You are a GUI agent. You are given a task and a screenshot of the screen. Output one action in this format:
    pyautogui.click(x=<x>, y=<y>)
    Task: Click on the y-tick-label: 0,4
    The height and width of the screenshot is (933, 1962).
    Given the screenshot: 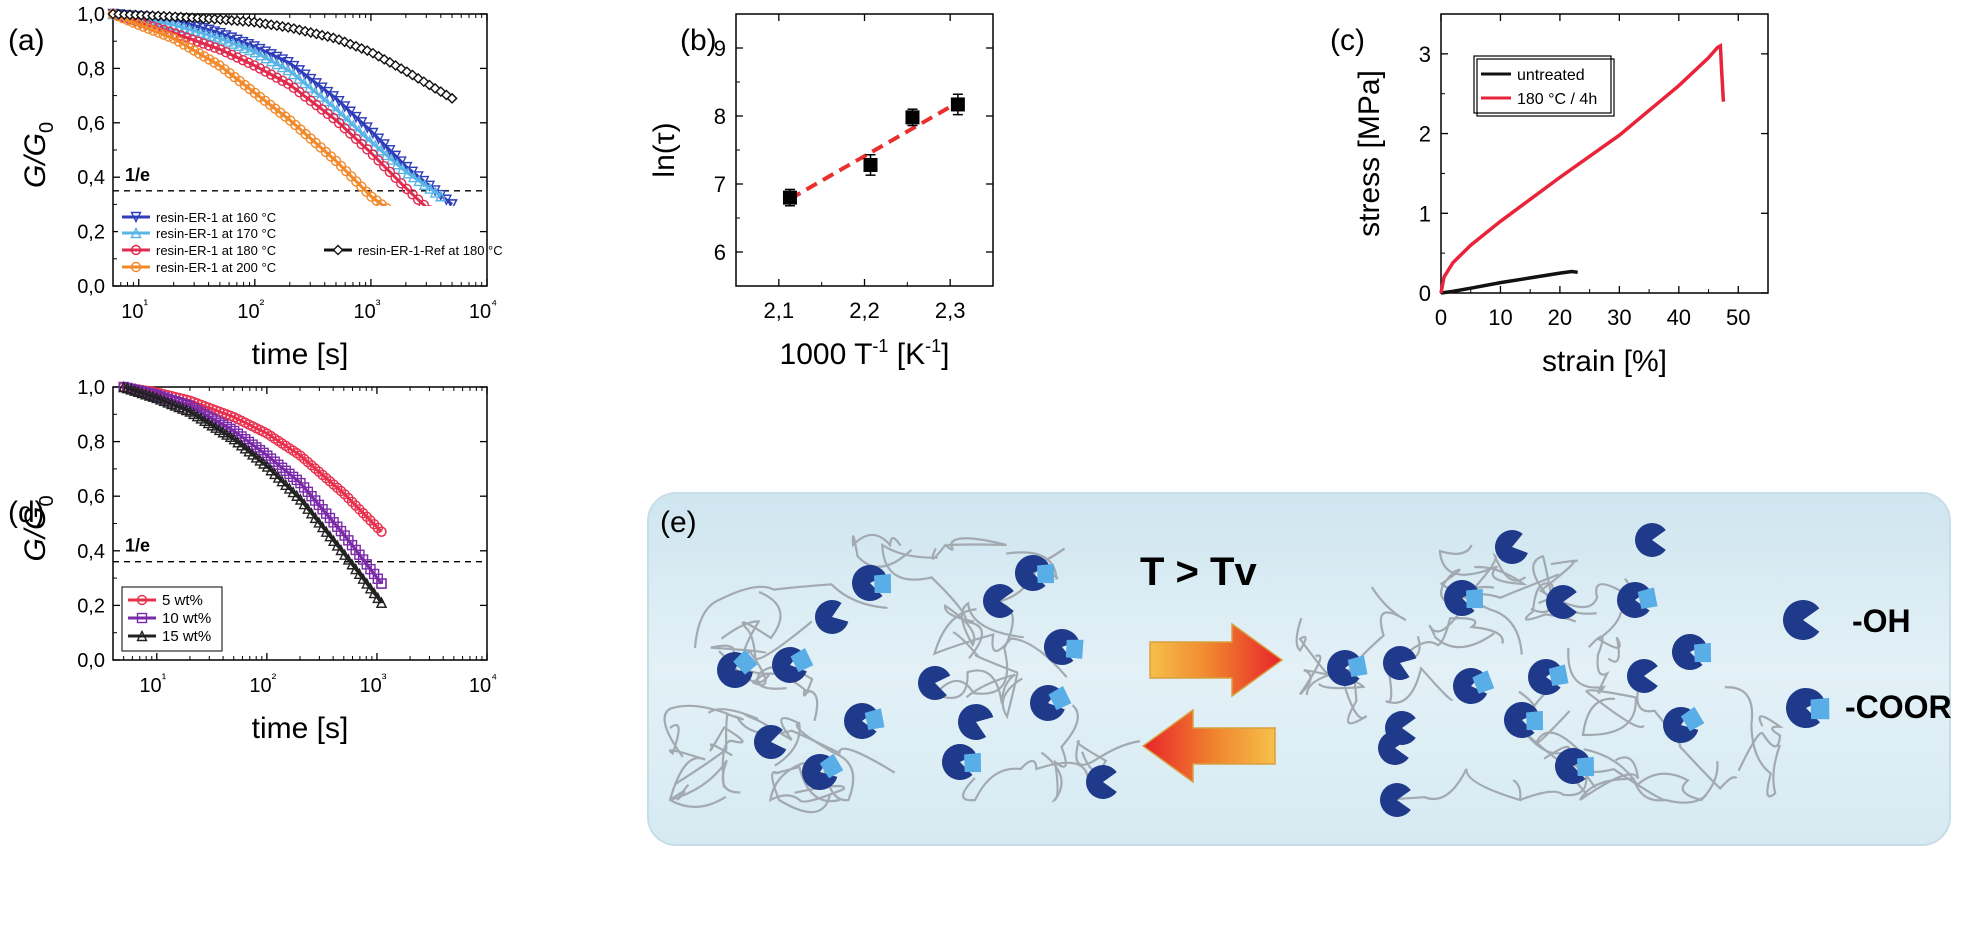 What is the action you would take?
    pyautogui.click(x=91, y=552)
    